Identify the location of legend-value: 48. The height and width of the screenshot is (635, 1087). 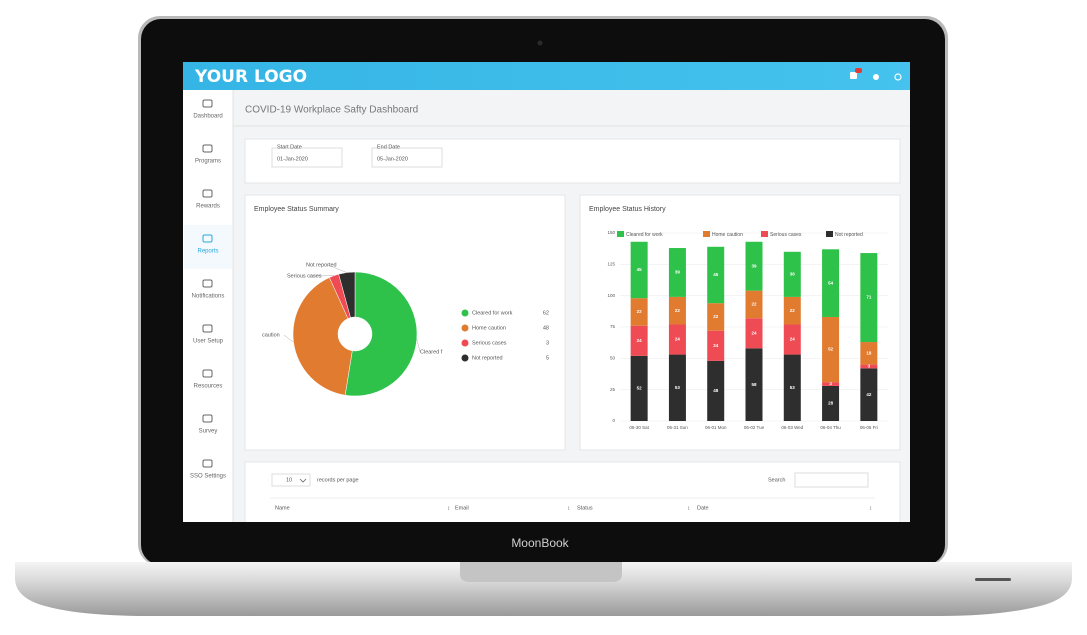
(546, 328).